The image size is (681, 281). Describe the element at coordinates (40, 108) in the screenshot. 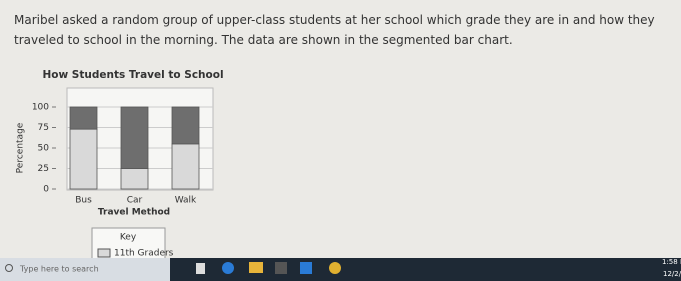

I see `y-tick-label: 100` at that location.